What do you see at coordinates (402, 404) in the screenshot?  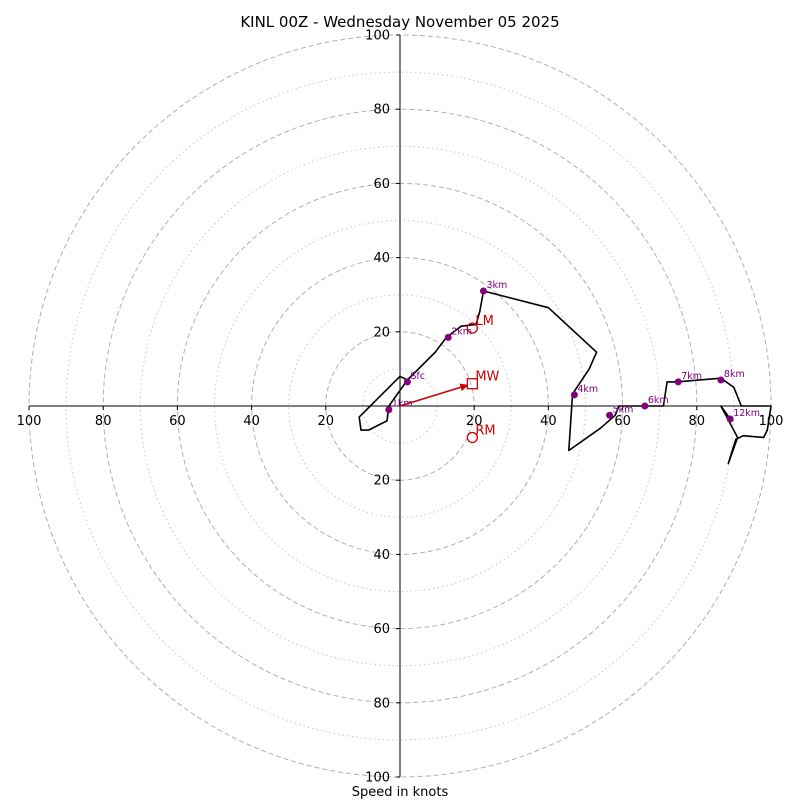 I see `height-label-1km: 1km` at bounding box center [402, 404].